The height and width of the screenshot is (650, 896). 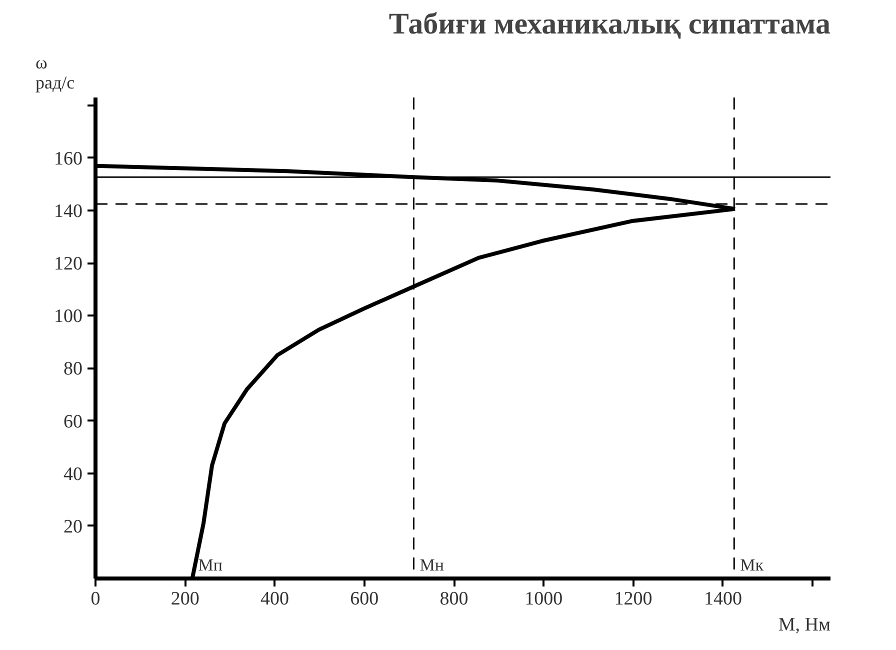 What do you see at coordinates (275, 599) in the screenshot?
I see `x-tick-label: 400` at bounding box center [275, 599].